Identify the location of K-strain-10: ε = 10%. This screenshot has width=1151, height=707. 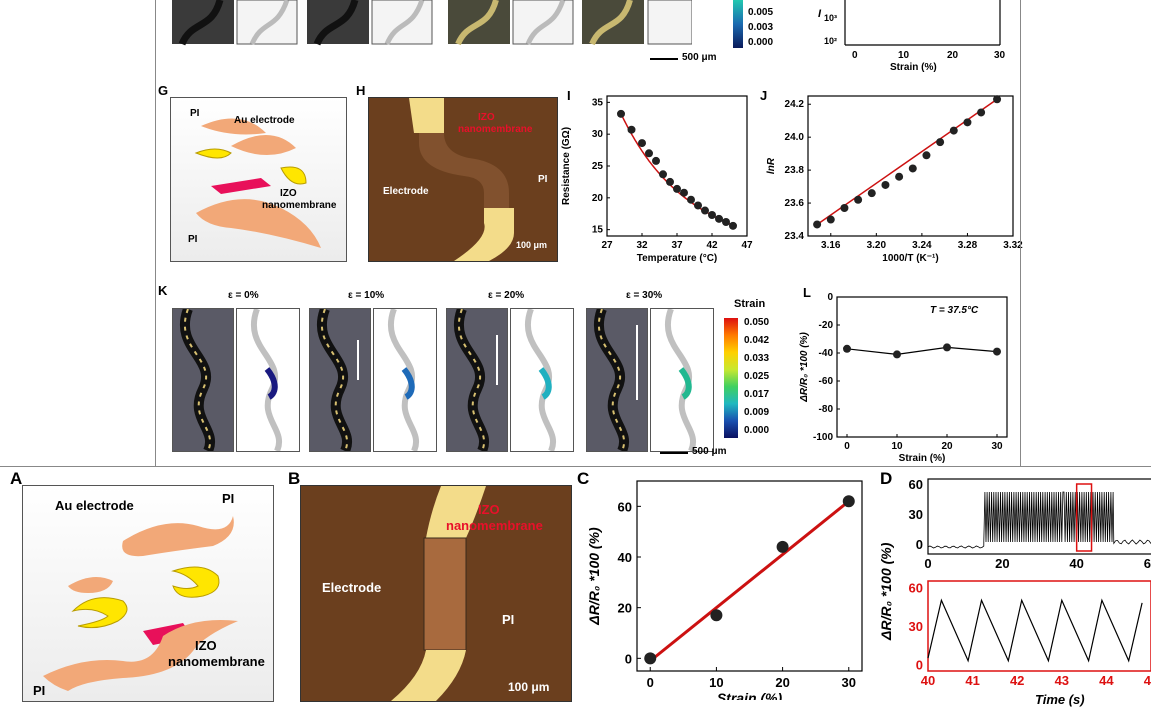
(366, 295).